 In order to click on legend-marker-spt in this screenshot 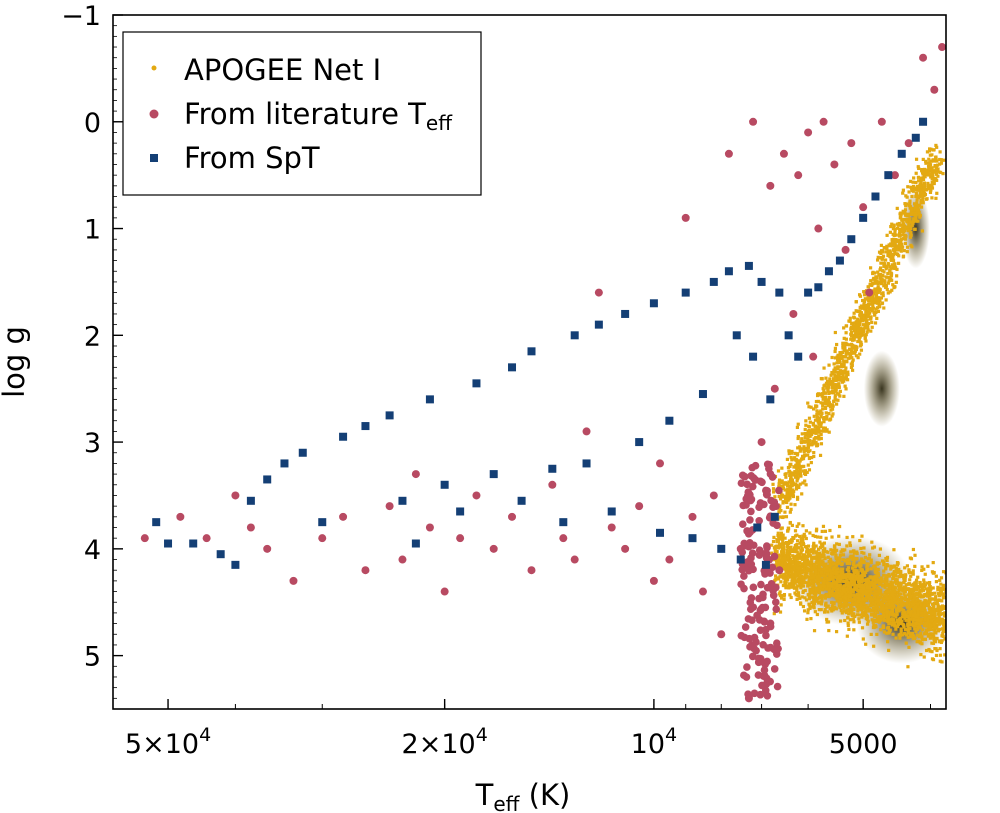, I will do `click(154, 158)`.